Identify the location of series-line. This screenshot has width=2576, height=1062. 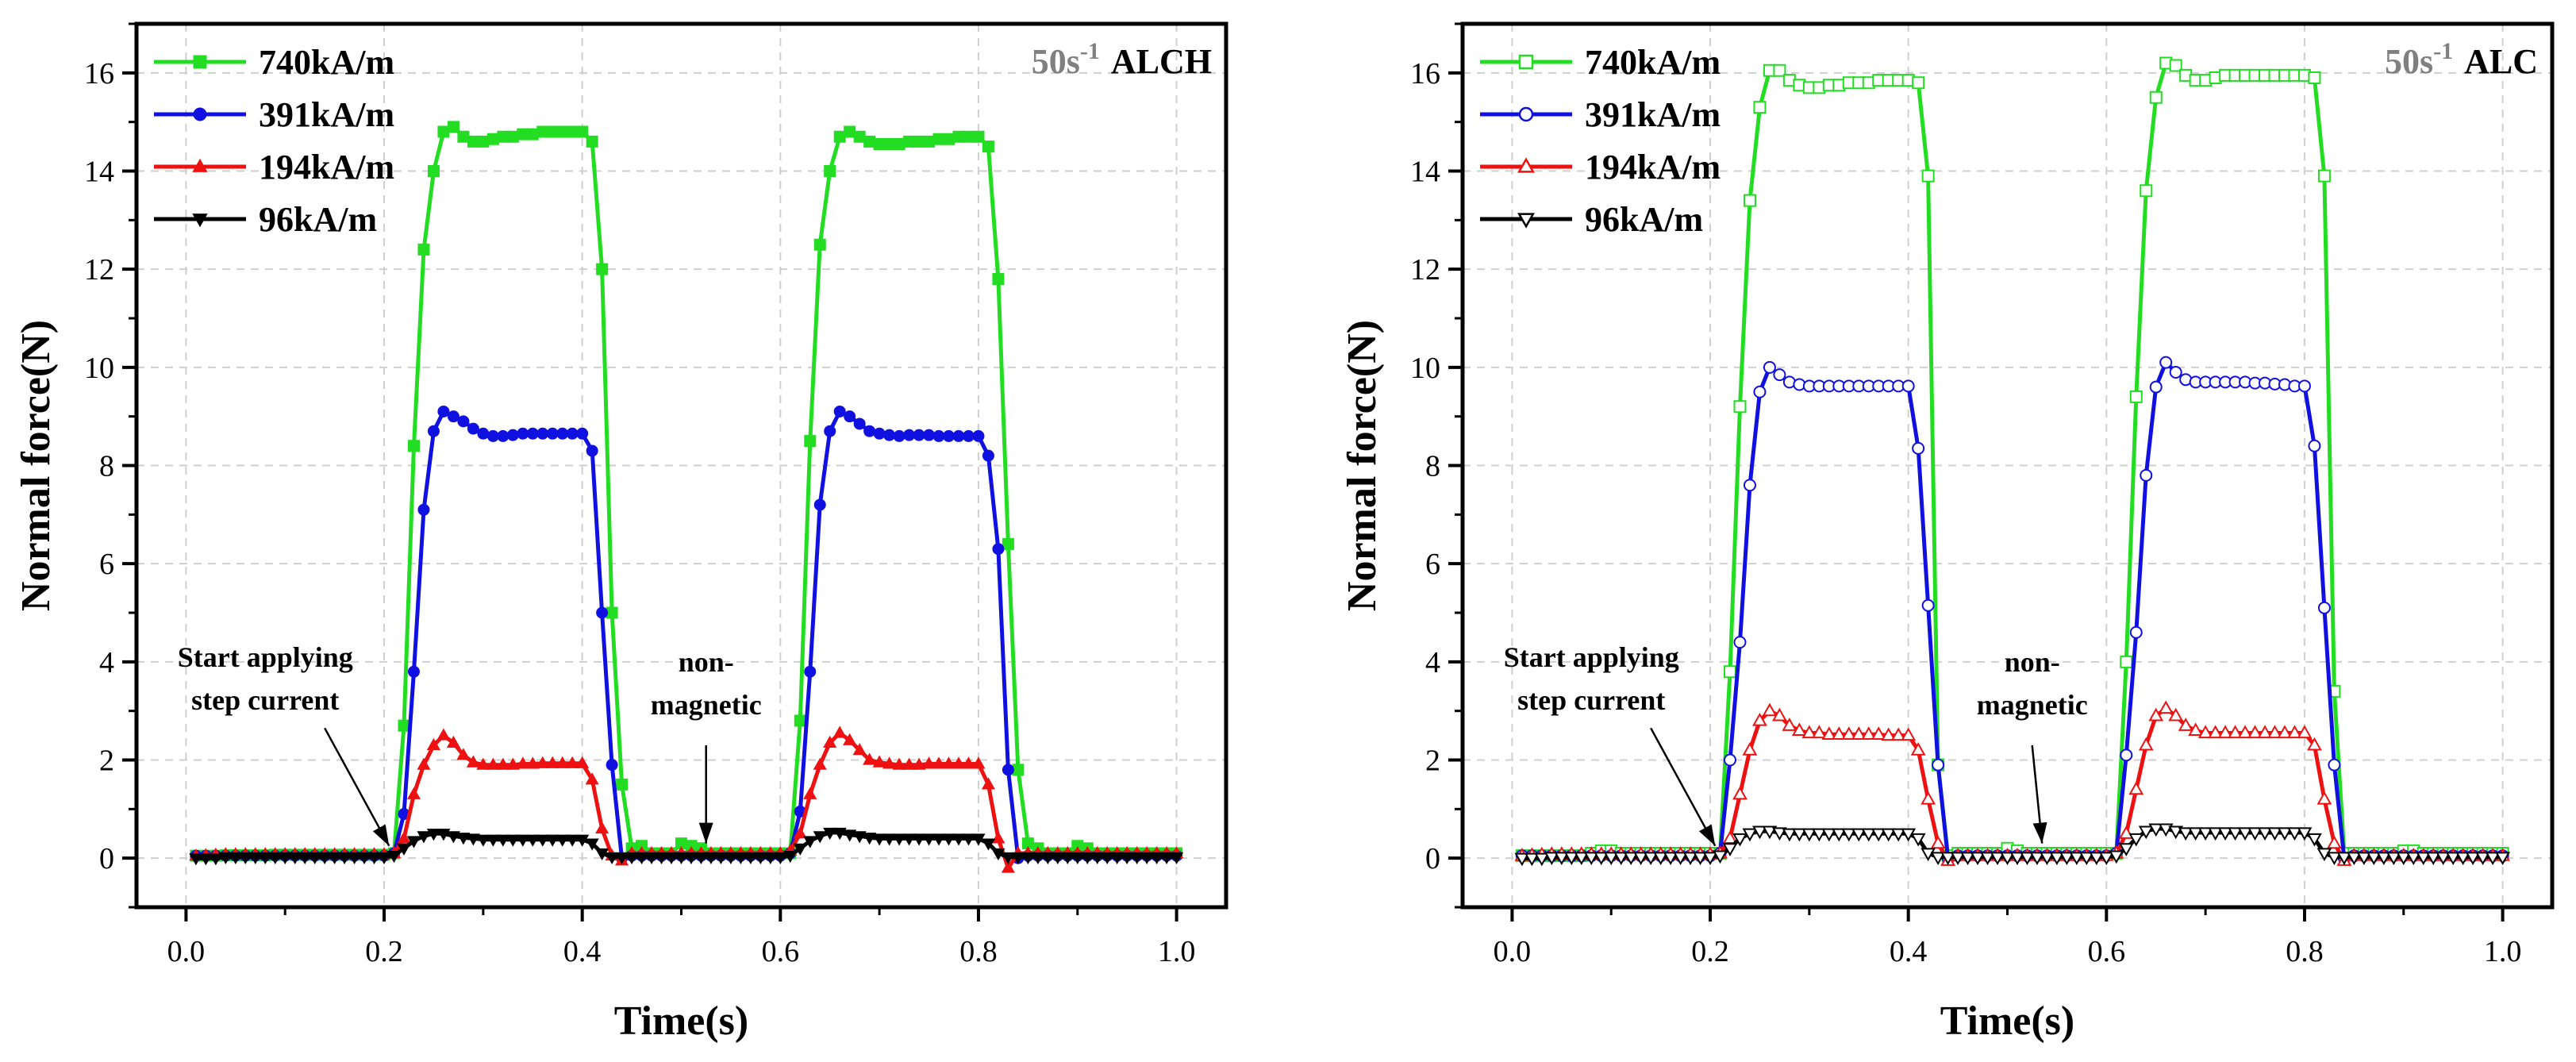
(686, 845).